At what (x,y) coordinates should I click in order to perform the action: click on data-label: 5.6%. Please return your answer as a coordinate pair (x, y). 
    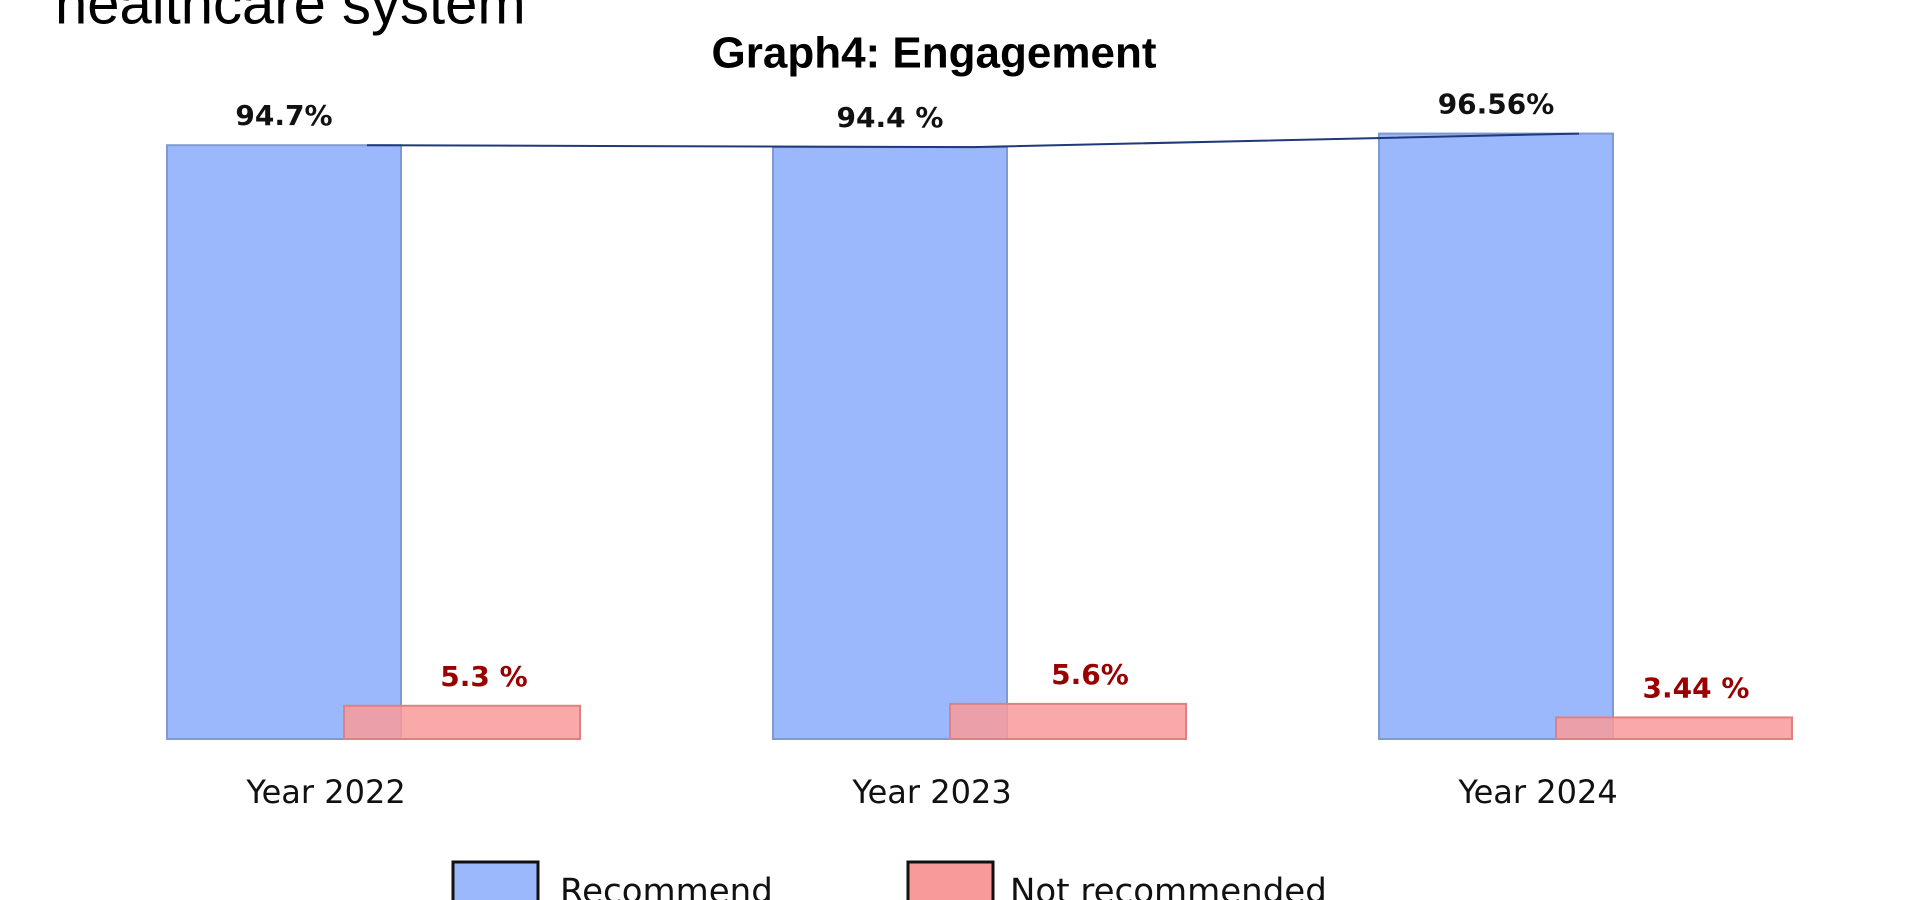
    Looking at the image, I should click on (1090, 674).